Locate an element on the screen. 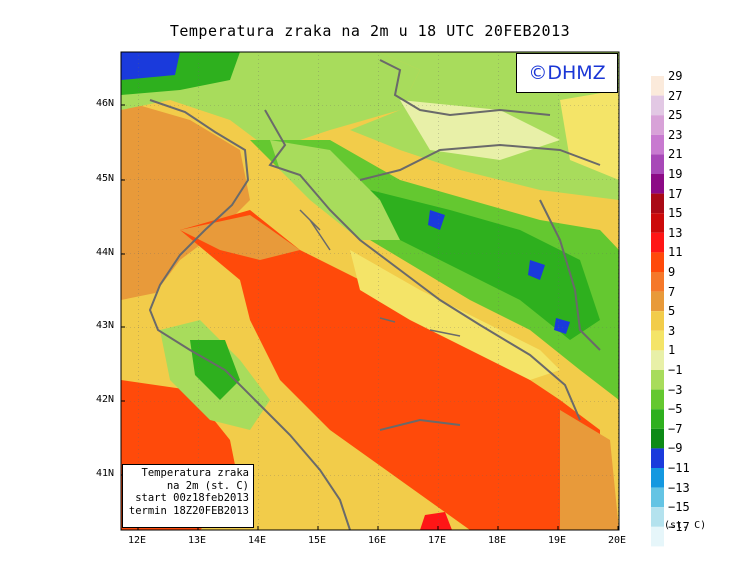 The image size is (740, 582). lon-label: 13E is located at coordinates (197, 540).